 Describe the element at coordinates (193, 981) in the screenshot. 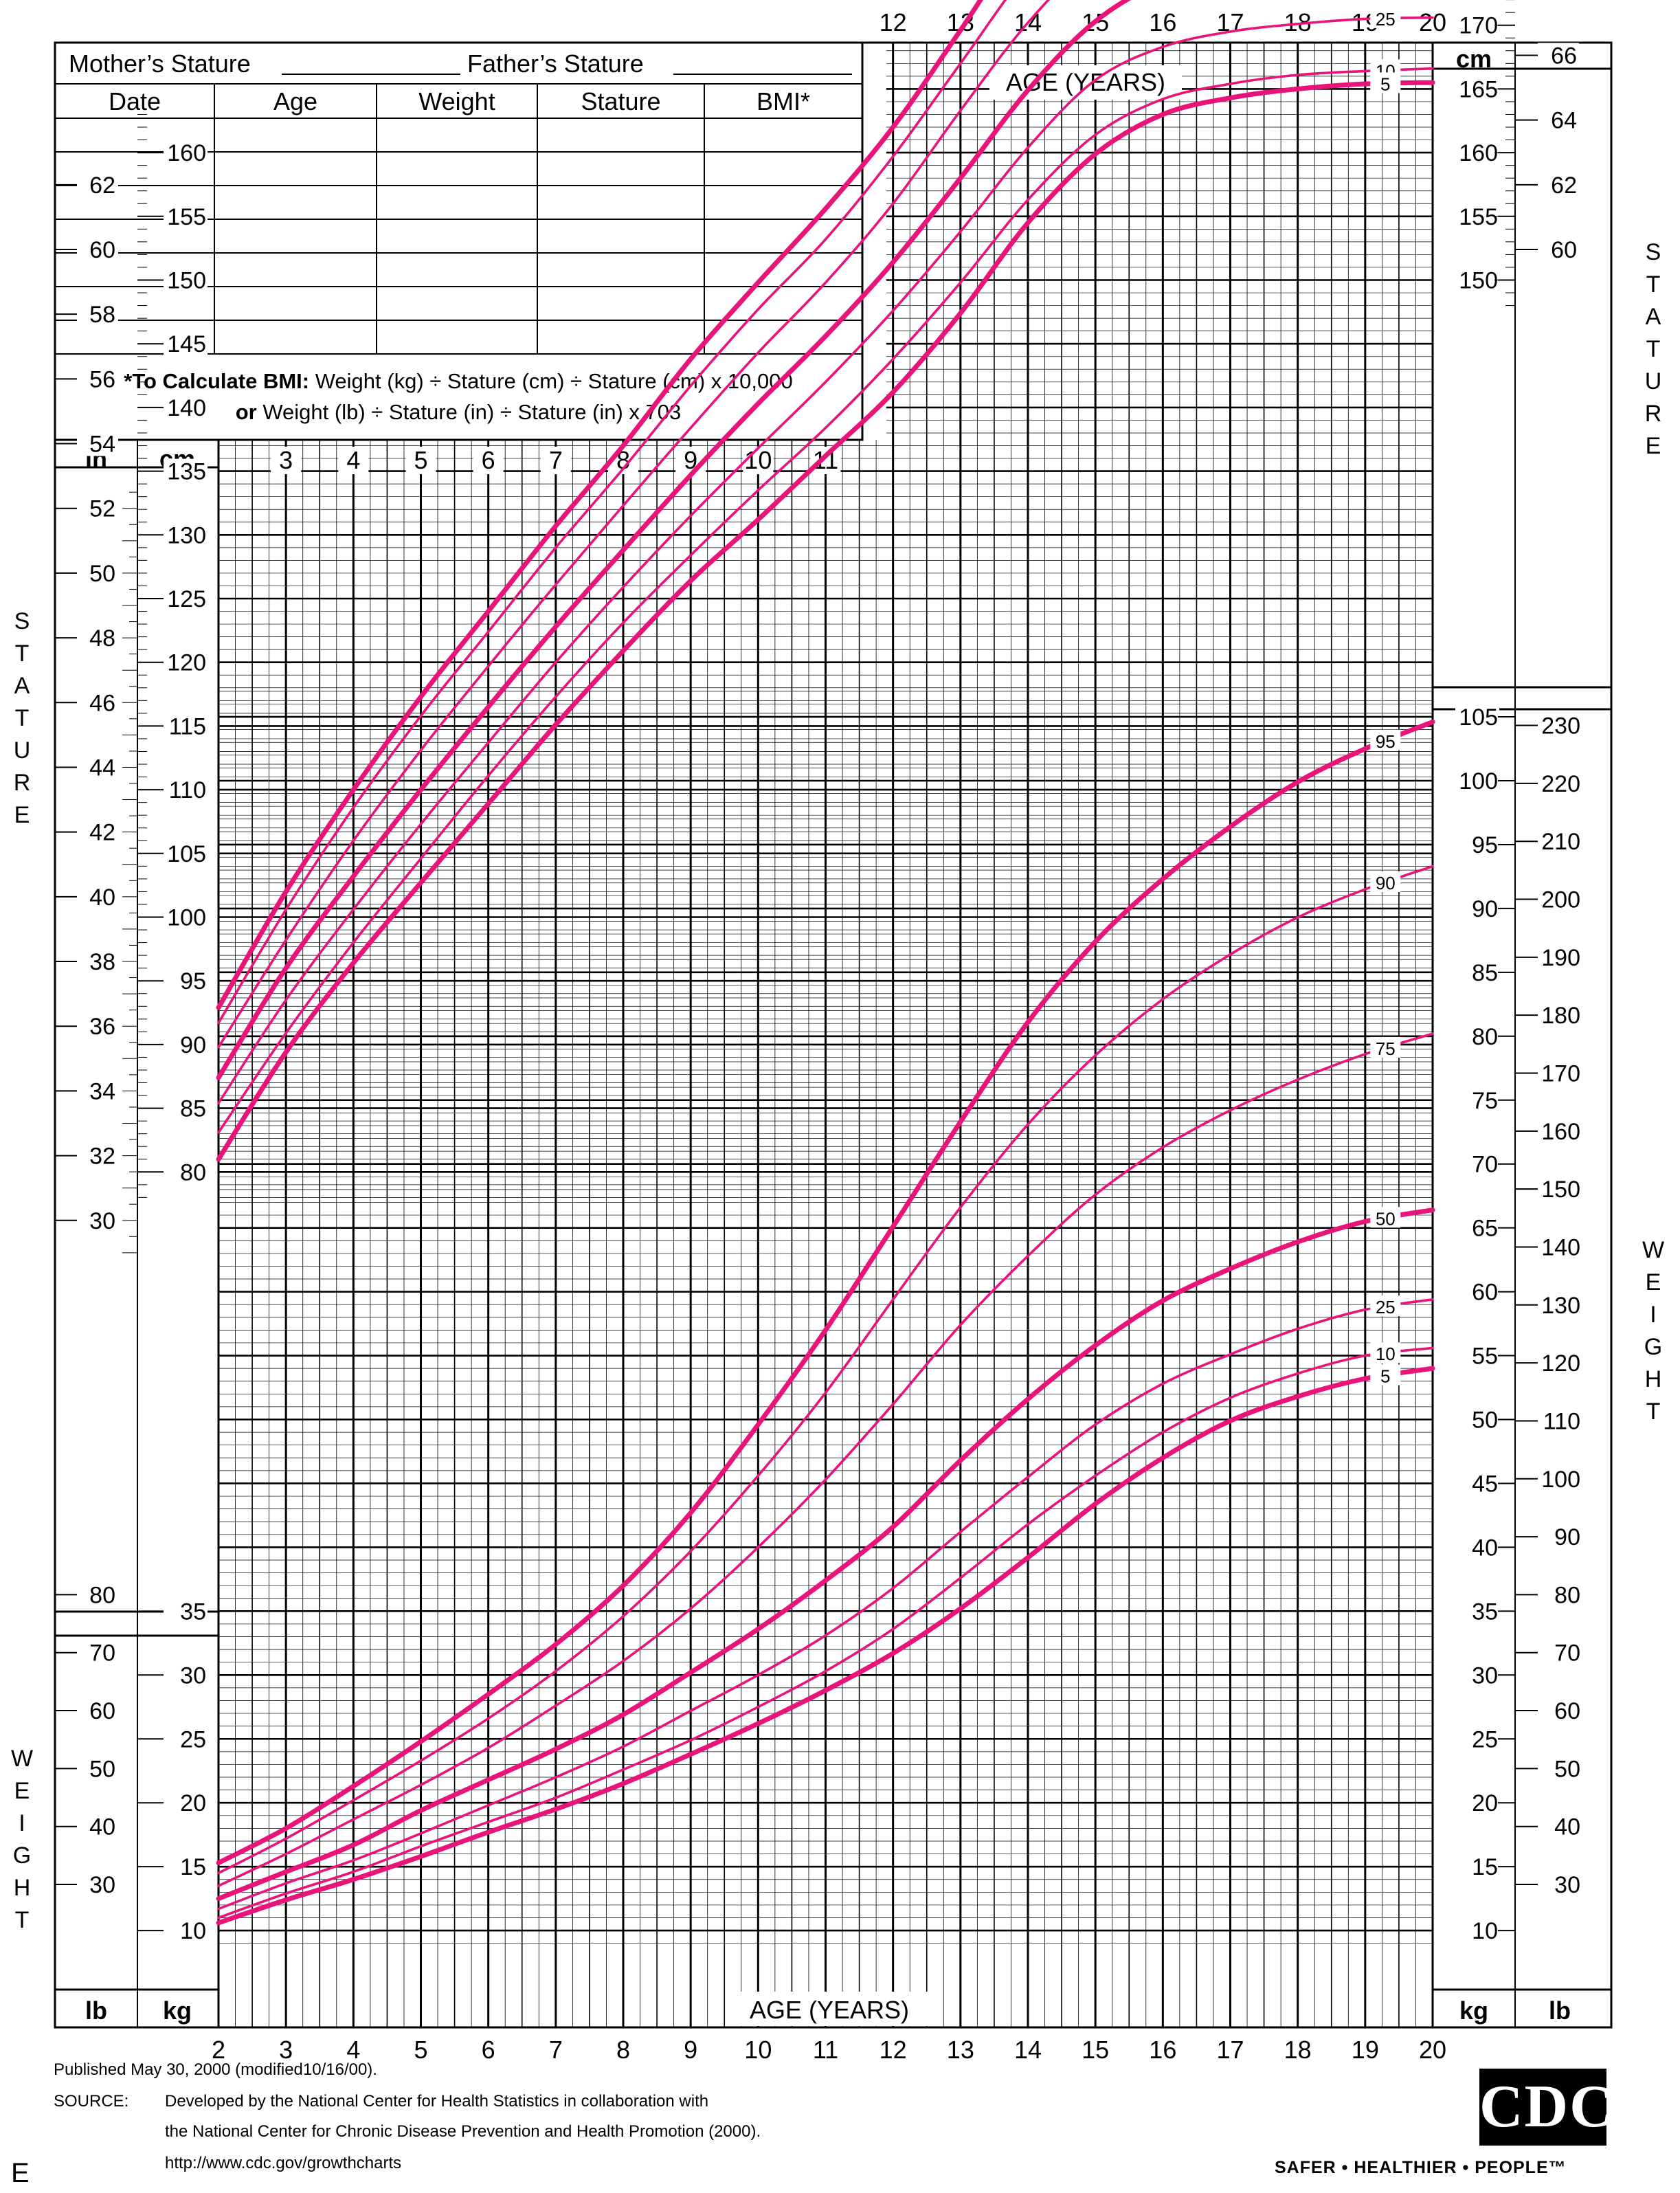

I see `stature-cm-tick-left: 95` at that location.